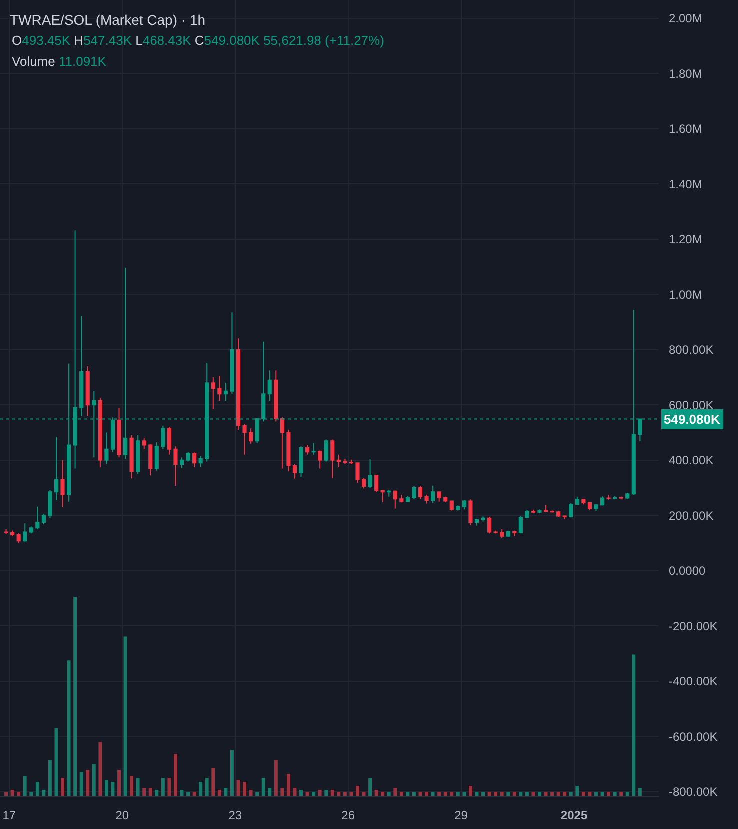  I want to click on y-tick-label: 1.80M, so click(685, 73).